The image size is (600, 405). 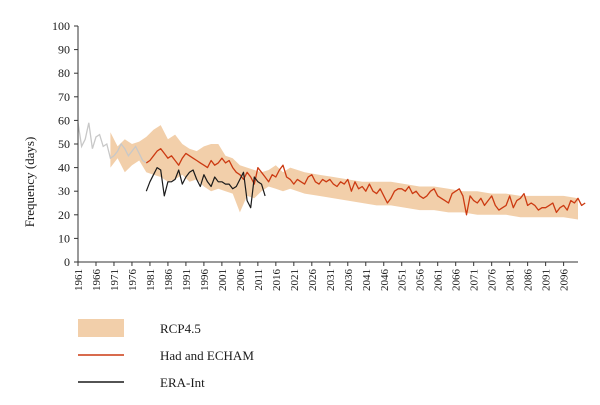 I want to click on series-line-had-echam-historical, so click(x=112, y=143).